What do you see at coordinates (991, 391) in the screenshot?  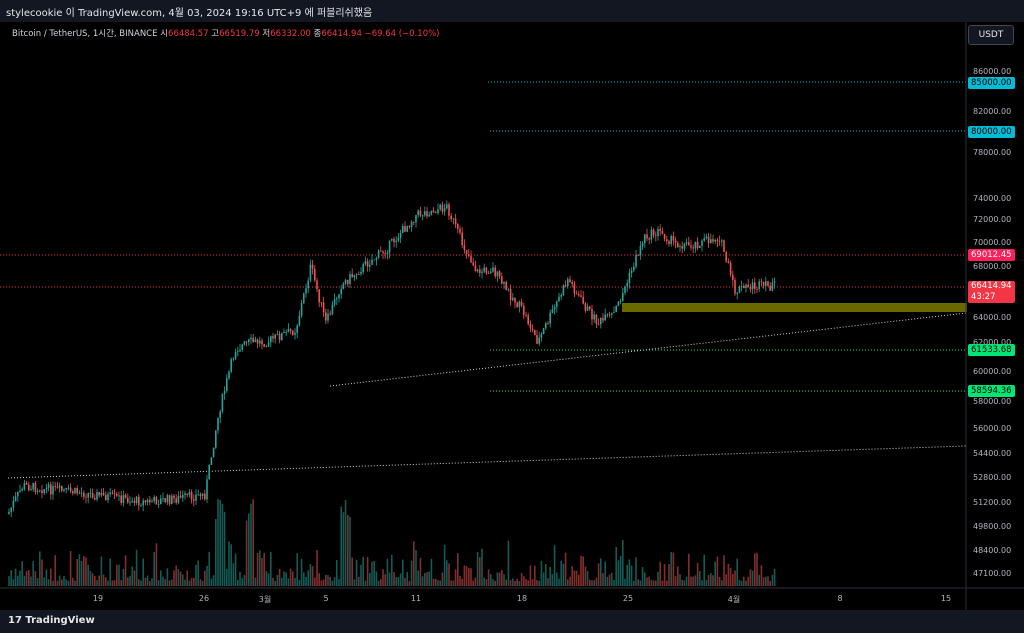 I see `price-badge-58594: 58594.36` at bounding box center [991, 391].